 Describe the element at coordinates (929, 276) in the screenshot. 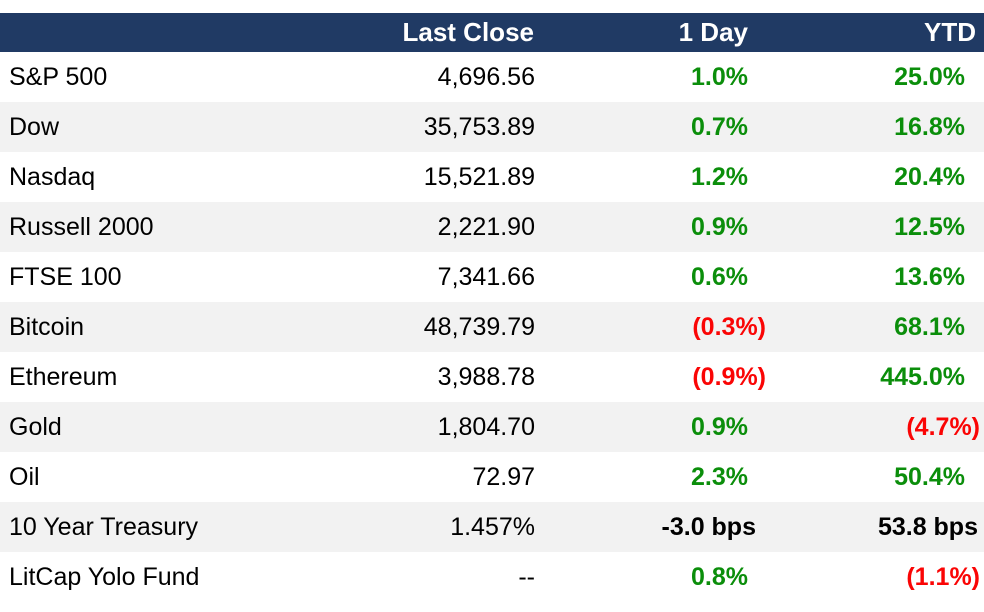

I see `cell-ytd: 13.6%` at that location.